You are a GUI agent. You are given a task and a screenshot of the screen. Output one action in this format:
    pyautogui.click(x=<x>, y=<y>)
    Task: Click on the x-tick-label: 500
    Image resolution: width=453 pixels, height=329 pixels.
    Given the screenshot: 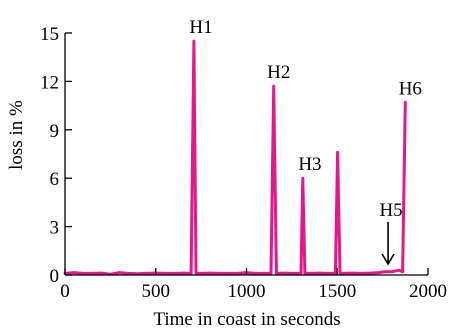 What is the action you would take?
    pyautogui.click(x=156, y=291)
    